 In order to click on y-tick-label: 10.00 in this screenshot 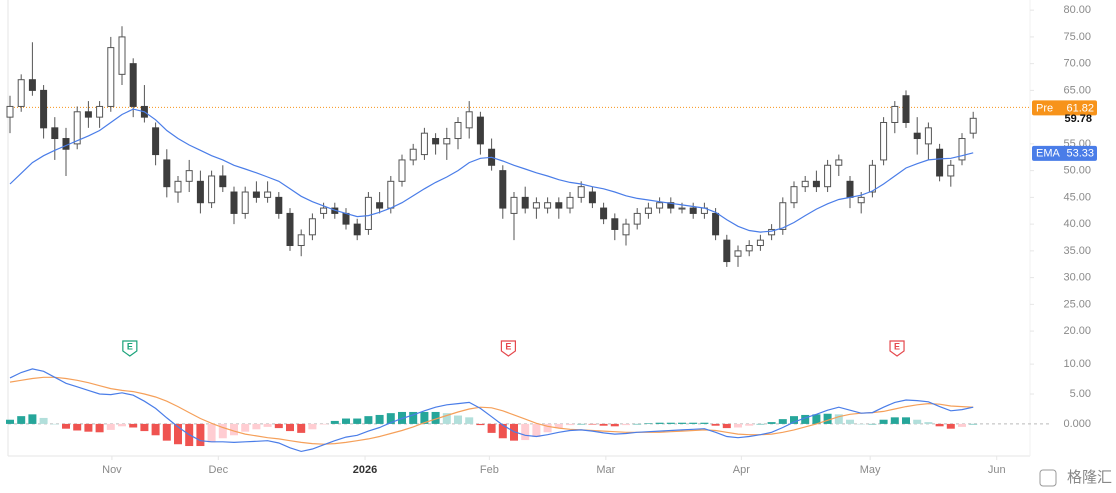, I will do `click(1077, 364)`.